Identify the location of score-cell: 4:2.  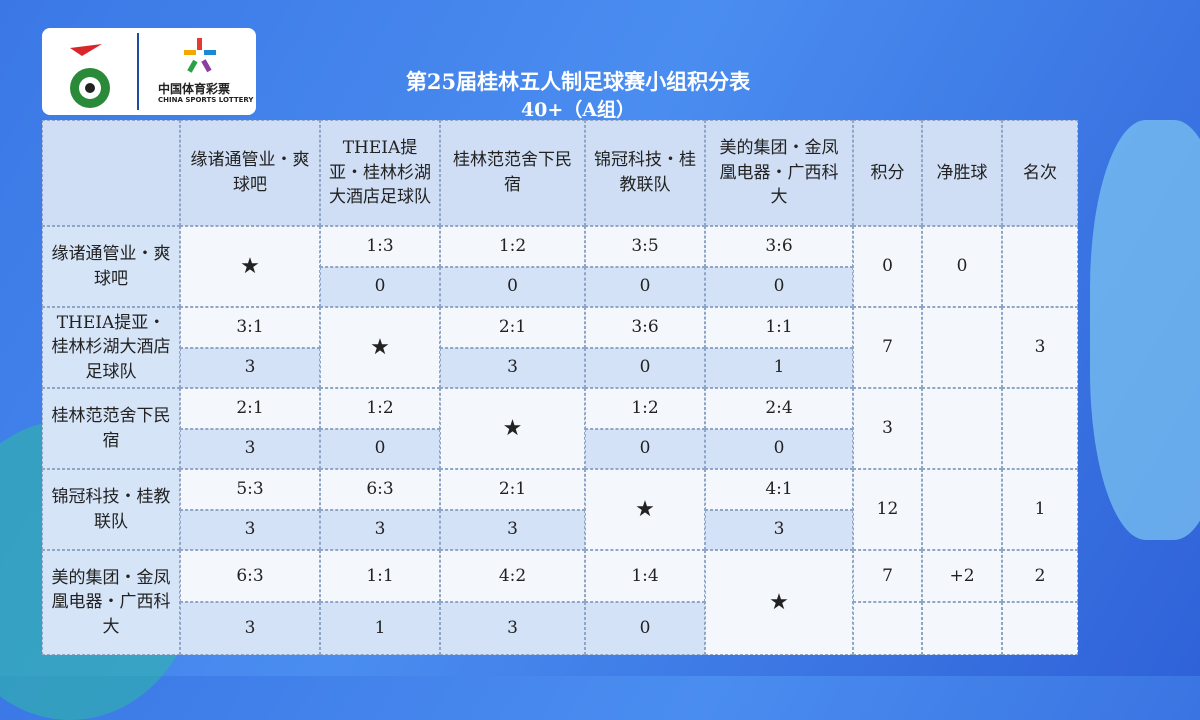
(512, 576).